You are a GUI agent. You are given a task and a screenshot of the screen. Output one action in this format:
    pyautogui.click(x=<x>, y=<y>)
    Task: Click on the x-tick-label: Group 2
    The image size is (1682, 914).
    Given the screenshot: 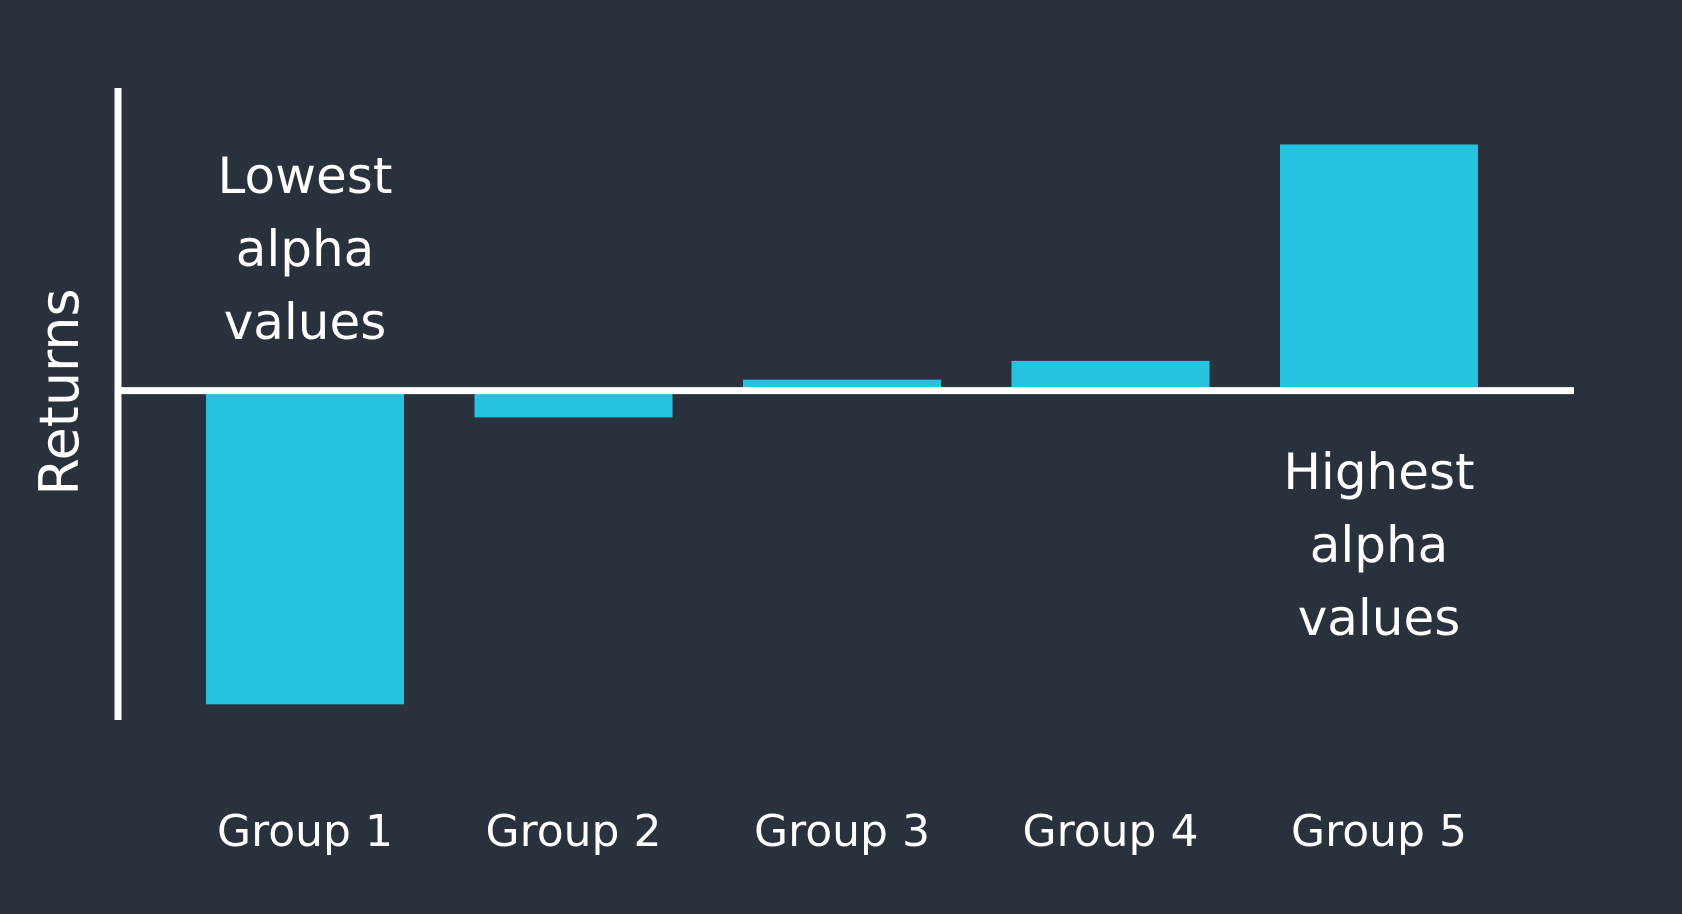 What is the action you would take?
    pyautogui.click(x=574, y=831)
    